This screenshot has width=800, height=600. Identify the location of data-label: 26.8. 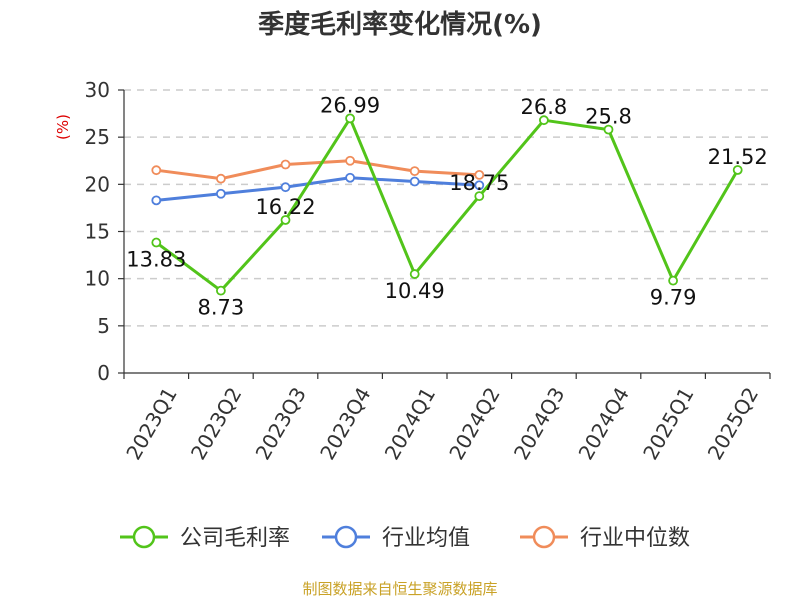
(544, 107).